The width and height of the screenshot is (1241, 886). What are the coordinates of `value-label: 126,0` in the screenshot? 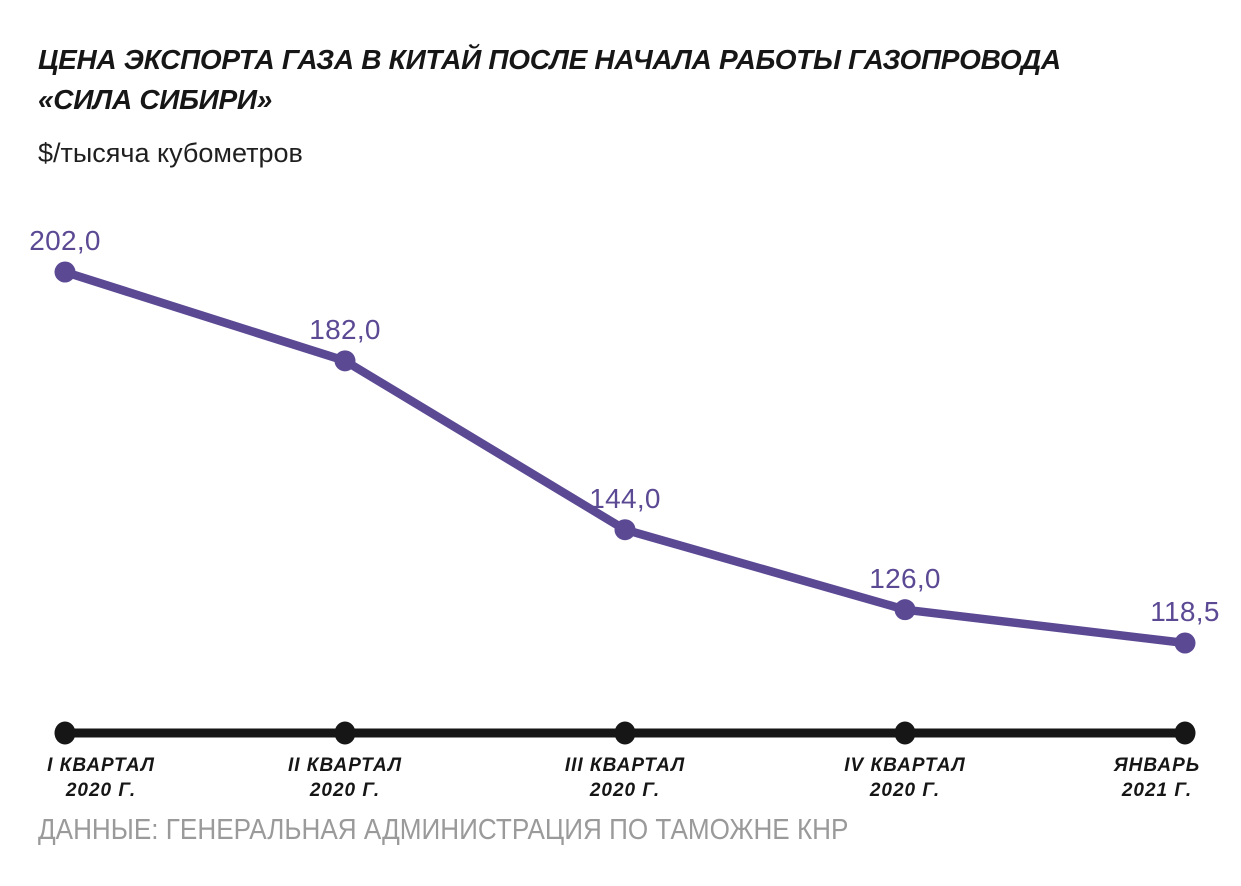 It's located at (905, 578).